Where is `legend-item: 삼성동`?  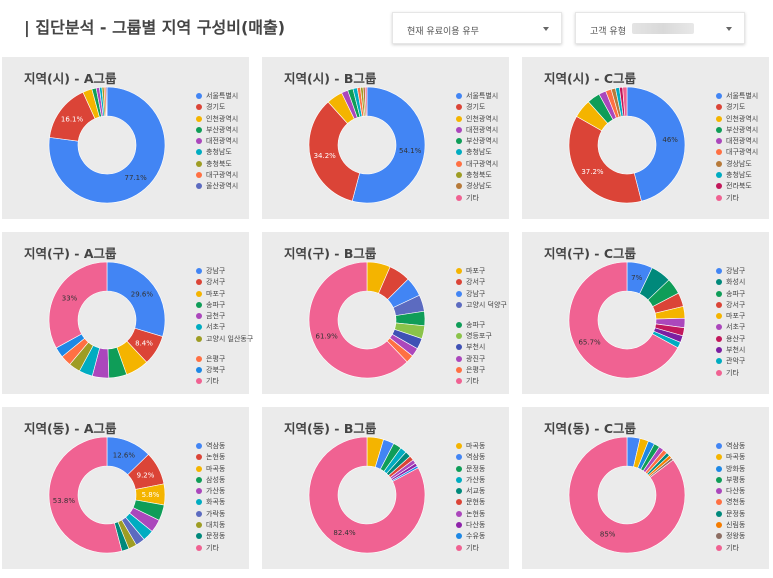
legend-item: 삼성동 is located at coordinates (226, 480).